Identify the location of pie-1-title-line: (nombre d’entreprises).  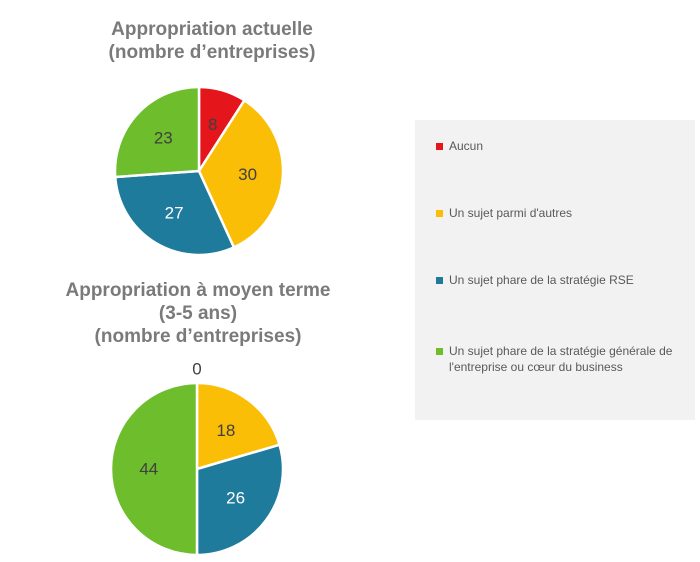
(212, 52).